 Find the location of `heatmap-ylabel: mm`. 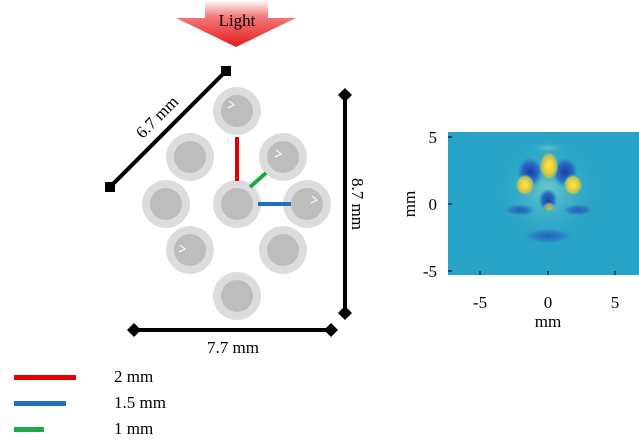

heatmap-ylabel: mm is located at coordinates (409, 204).